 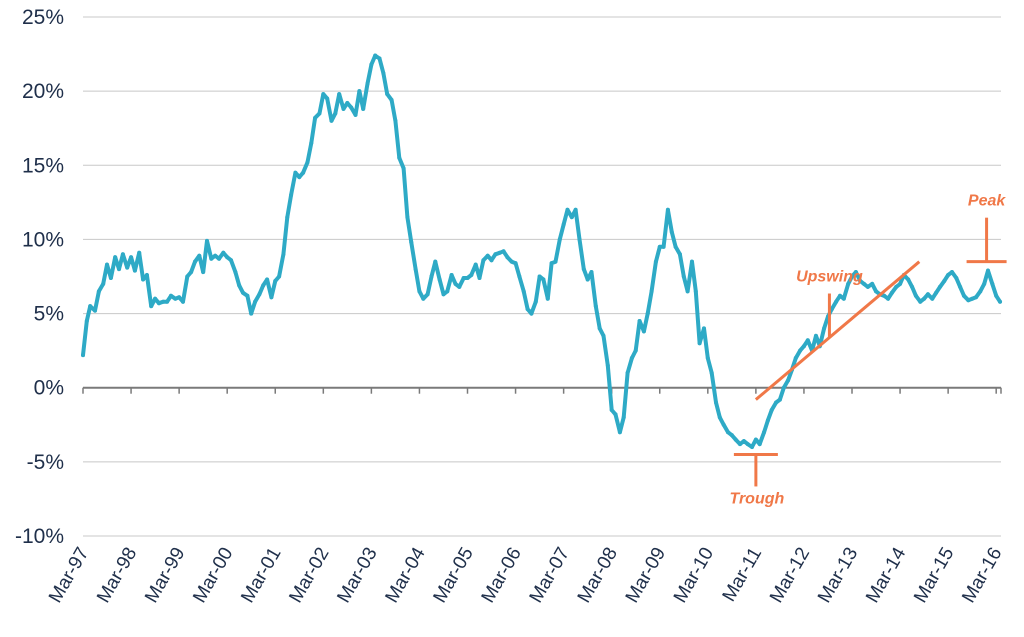 I want to click on x-tick-label: Mar-97, so click(x=69, y=575).